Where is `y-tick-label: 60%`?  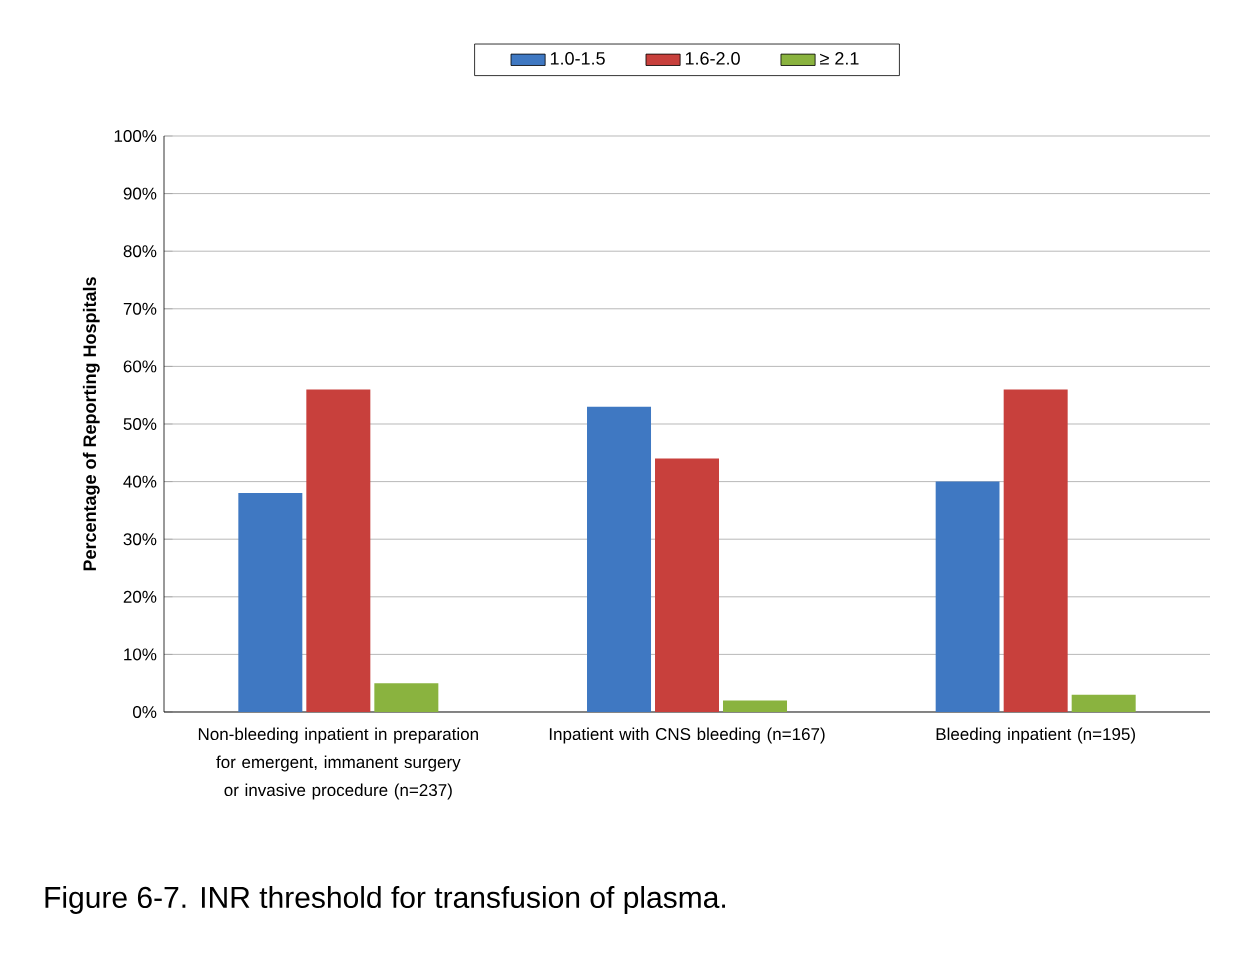
y-tick-label: 60% is located at coordinates (140, 366).